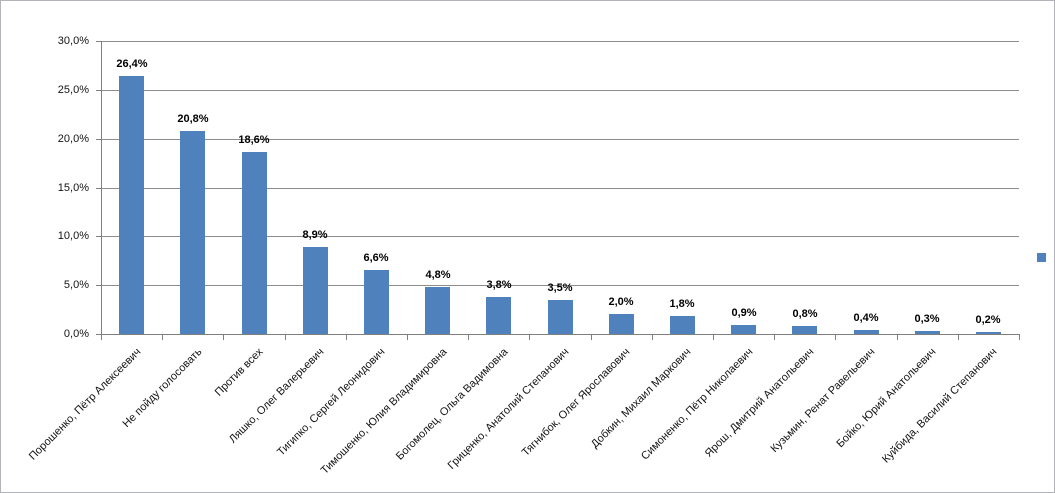 The height and width of the screenshot is (493, 1055). I want to click on bar-value-label: 0,4%, so click(866, 318).